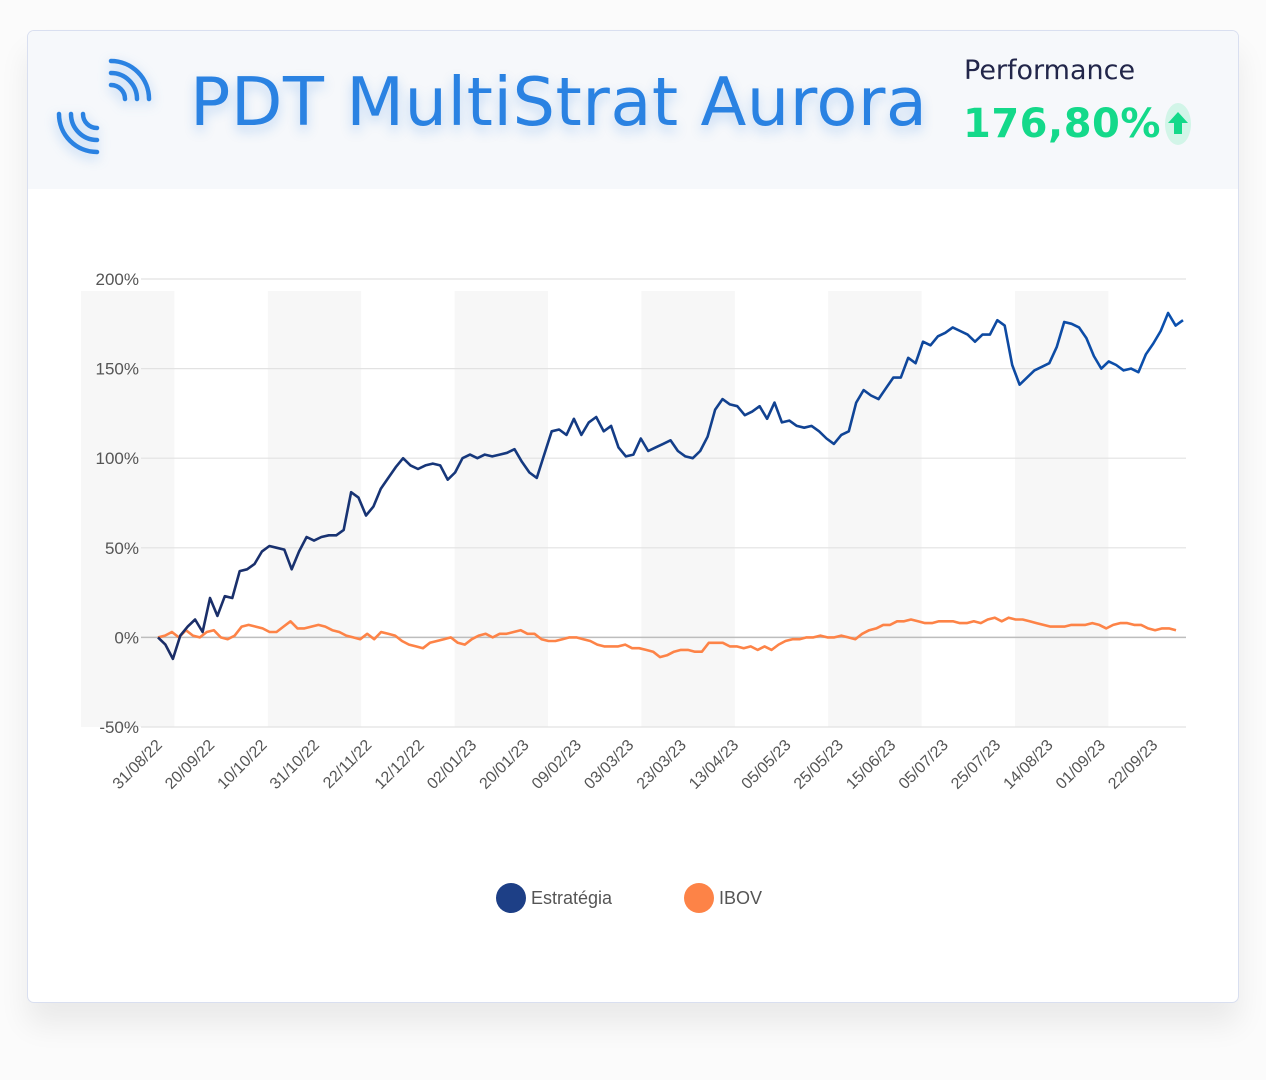 Image resolution: width=1266 pixels, height=1080 pixels. Describe the element at coordinates (976, 765) in the screenshot. I see `x-tick-label: 25/07/23` at that location.